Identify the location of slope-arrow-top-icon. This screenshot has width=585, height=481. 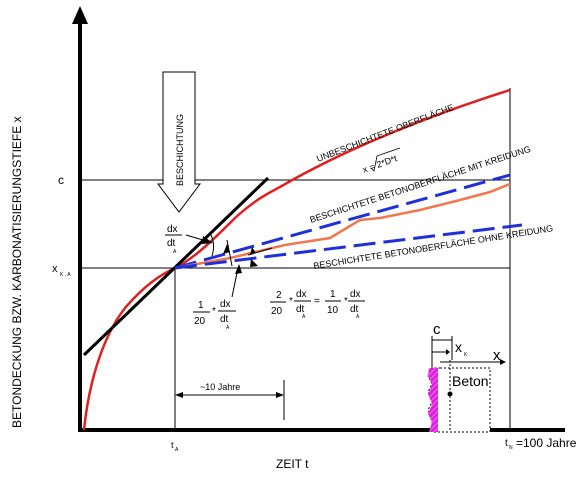
(194, 237).